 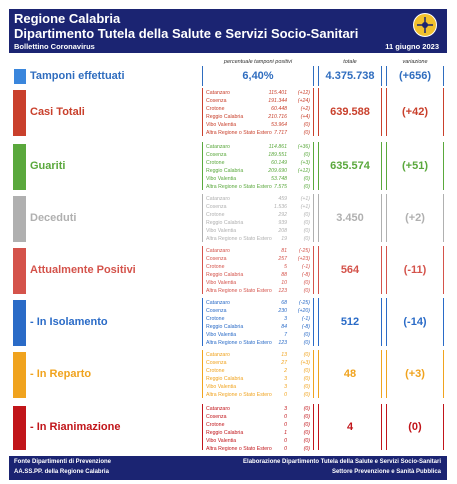 I want to click on province-row: Vibo Valentia 10 (0), so click(x=258, y=283).